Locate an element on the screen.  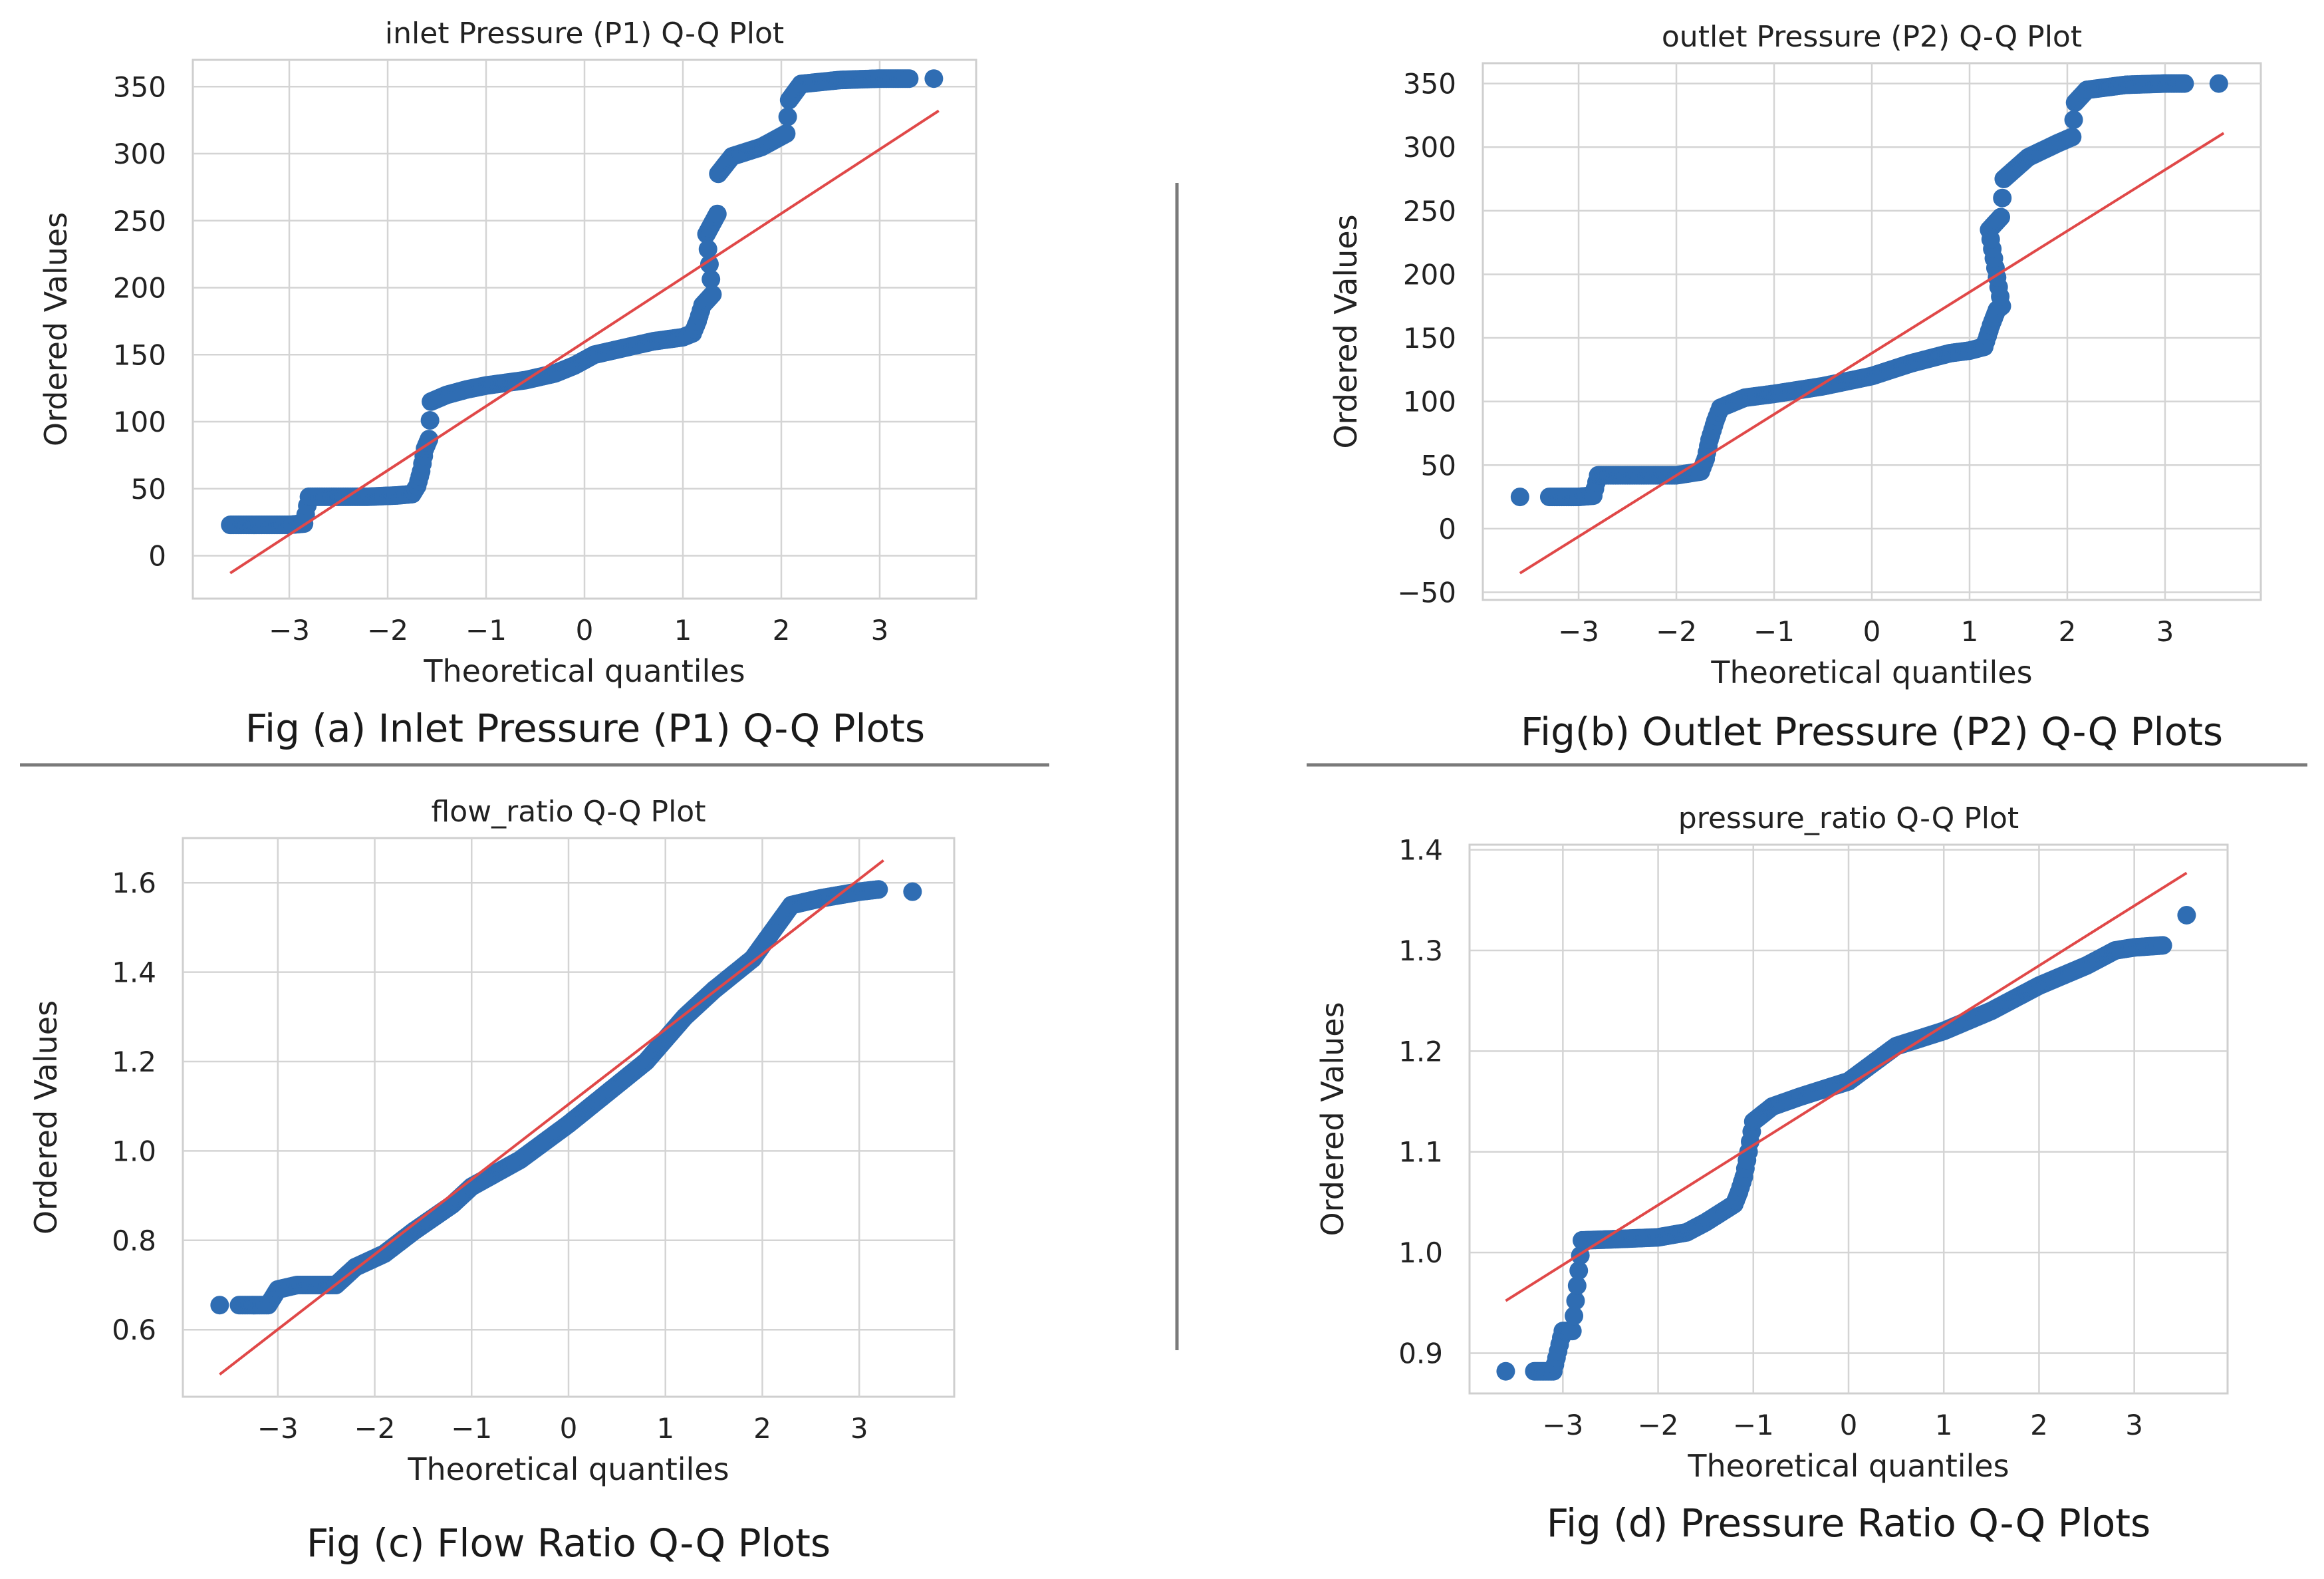
chart-title: outlet Pressure (P2) Q-Q Plot is located at coordinates (1872, 37).